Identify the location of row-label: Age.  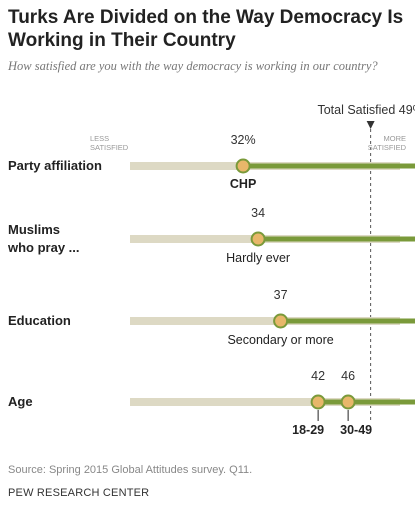
(20, 401).